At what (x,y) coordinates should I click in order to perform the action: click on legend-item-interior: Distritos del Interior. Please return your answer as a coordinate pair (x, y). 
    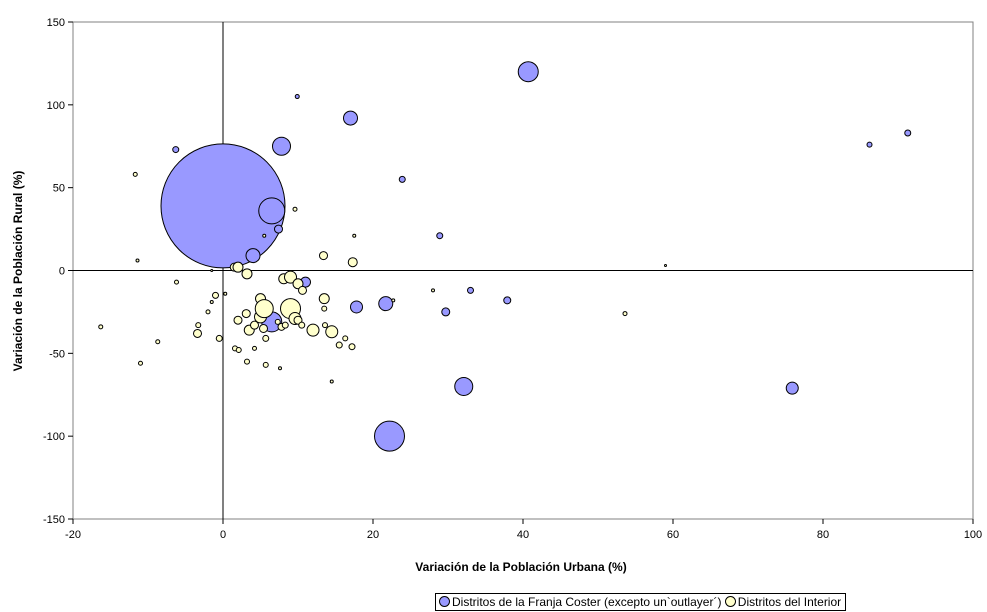
    Looking at the image, I should click on (783, 602).